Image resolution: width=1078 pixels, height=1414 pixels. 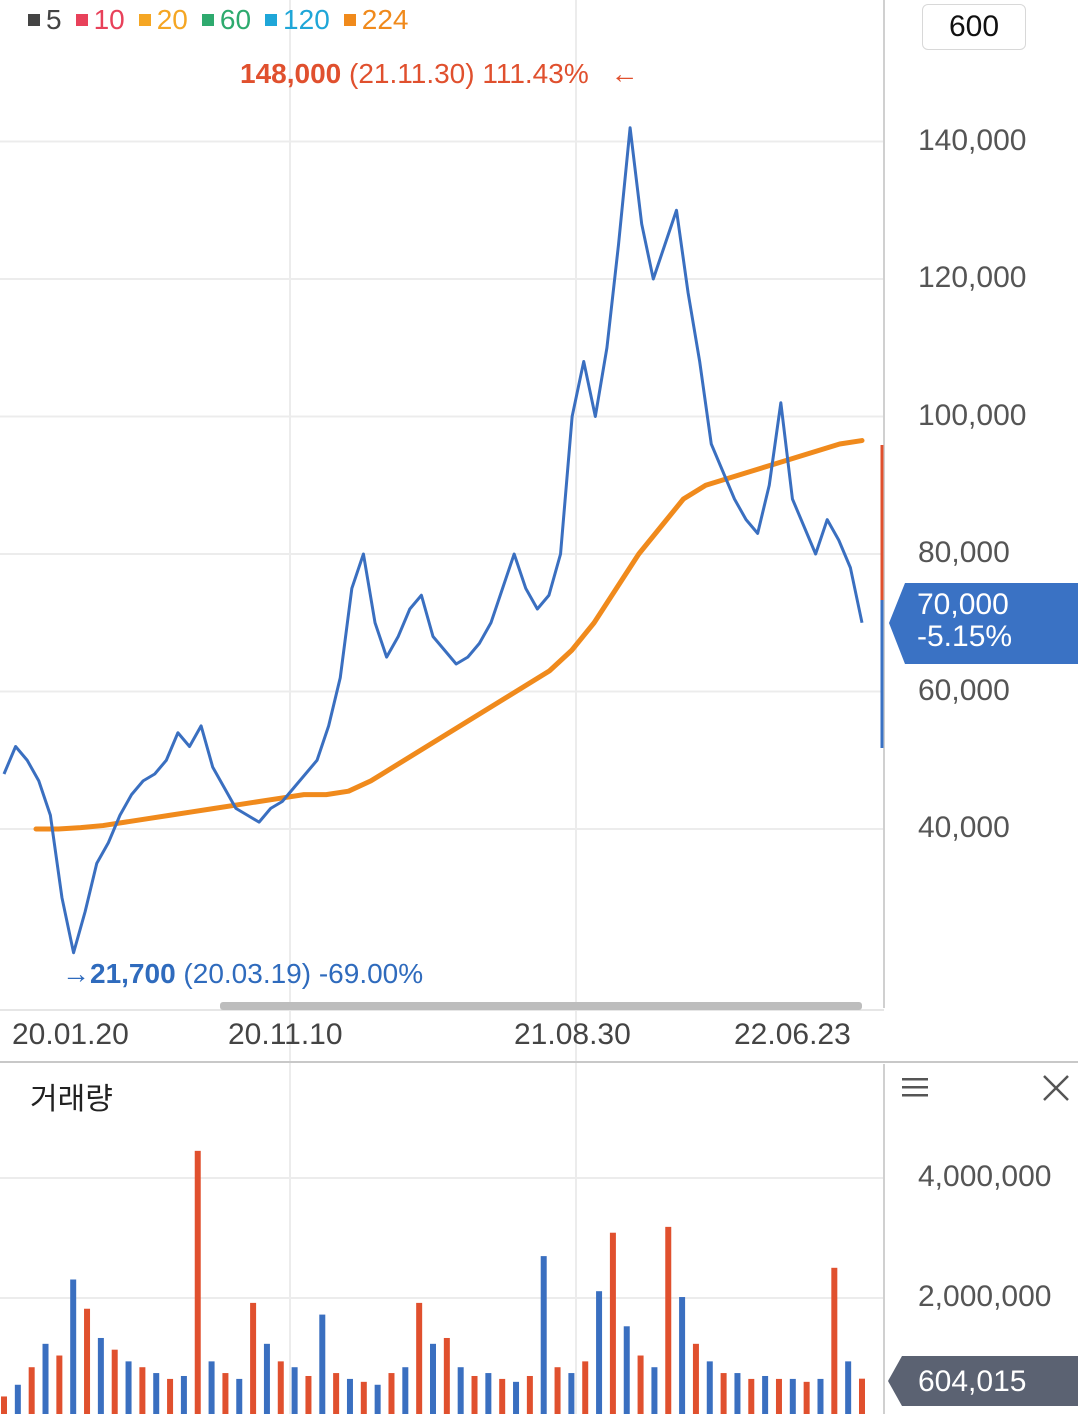 I want to click on period-button: 600, so click(x=974, y=27).